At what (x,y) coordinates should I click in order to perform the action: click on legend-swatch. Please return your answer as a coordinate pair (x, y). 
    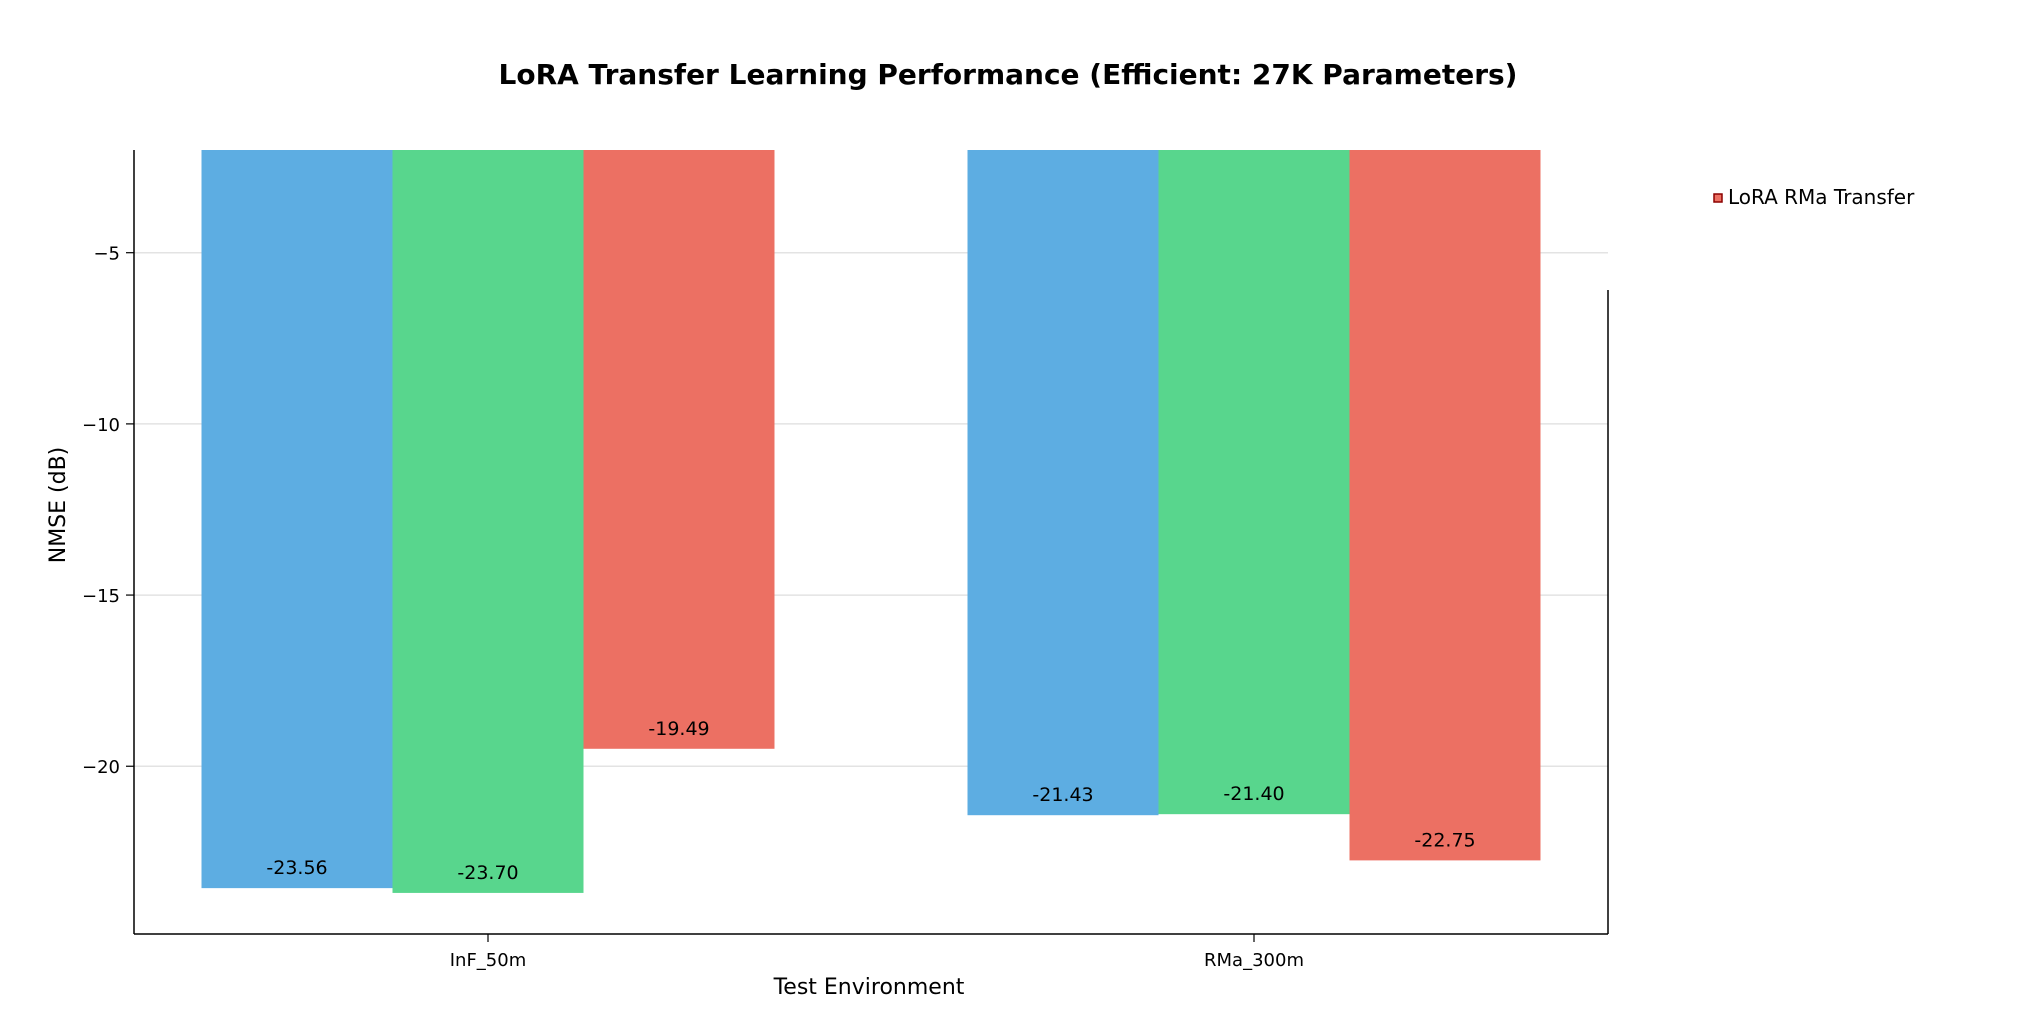
    Looking at the image, I should click on (1718, 198).